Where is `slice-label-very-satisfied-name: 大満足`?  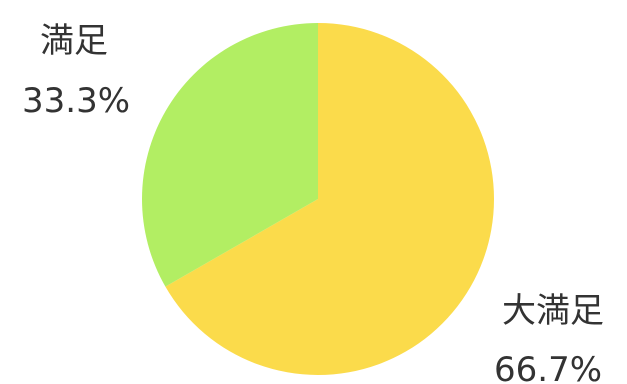
slice-label-very-satisfied-name: 大満足 is located at coordinates (553, 311).